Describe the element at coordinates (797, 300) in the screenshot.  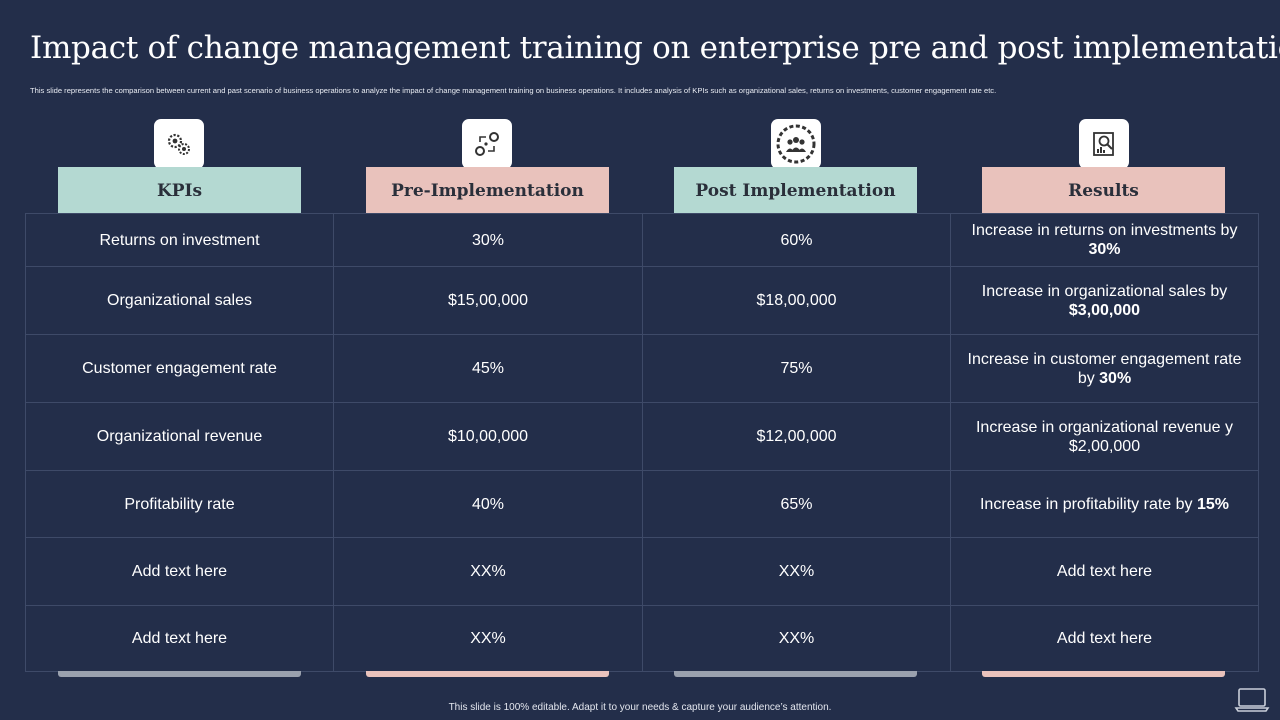
I see `post-value-cell: $18,00,000` at that location.